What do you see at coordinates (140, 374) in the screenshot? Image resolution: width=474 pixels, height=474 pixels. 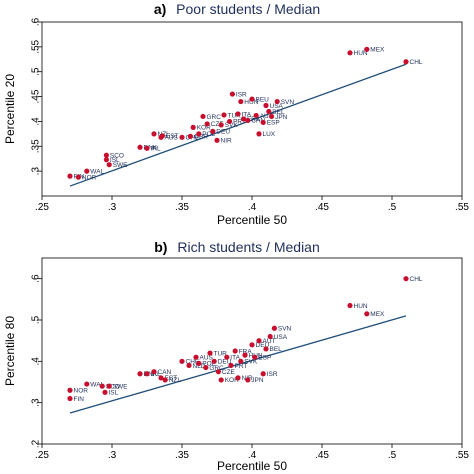 I see `panel-b-point-dnk` at bounding box center [140, 374].